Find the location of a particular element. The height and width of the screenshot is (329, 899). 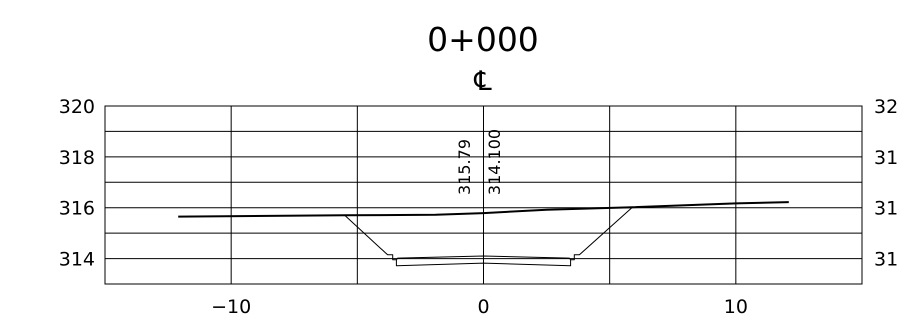

y-tick-label-right: 316 is located at coordinates (886, 209).